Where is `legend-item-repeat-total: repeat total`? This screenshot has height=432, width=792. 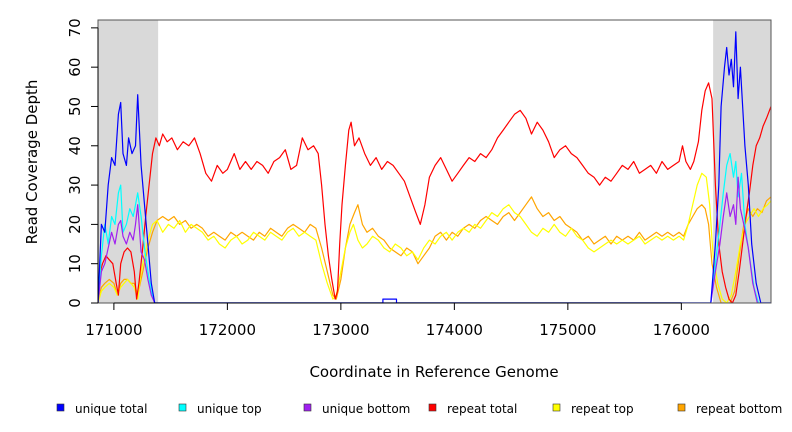 legend-item-repeat-total: repeat total is located at coordinates (472, 409).